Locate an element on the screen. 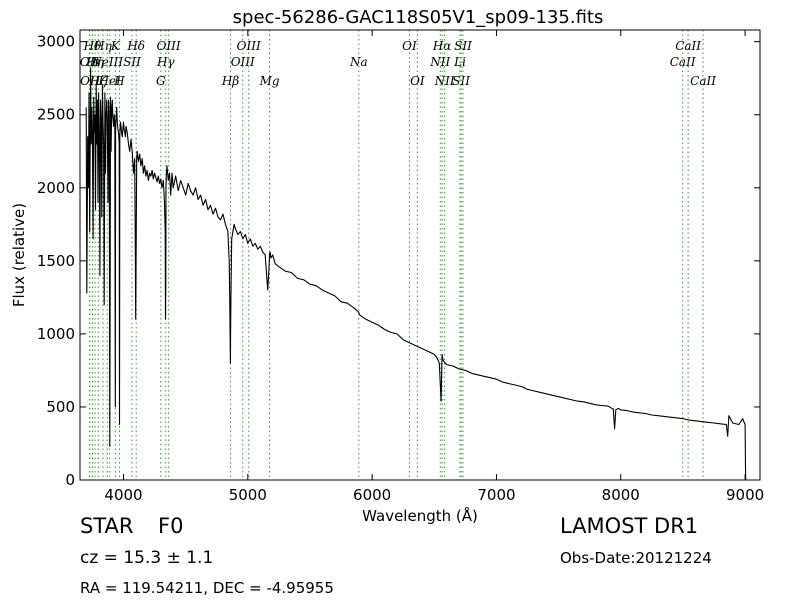 This screenshot has width=800, height=600. marker-label-6: NeIII is located at coordinates (106, 62).